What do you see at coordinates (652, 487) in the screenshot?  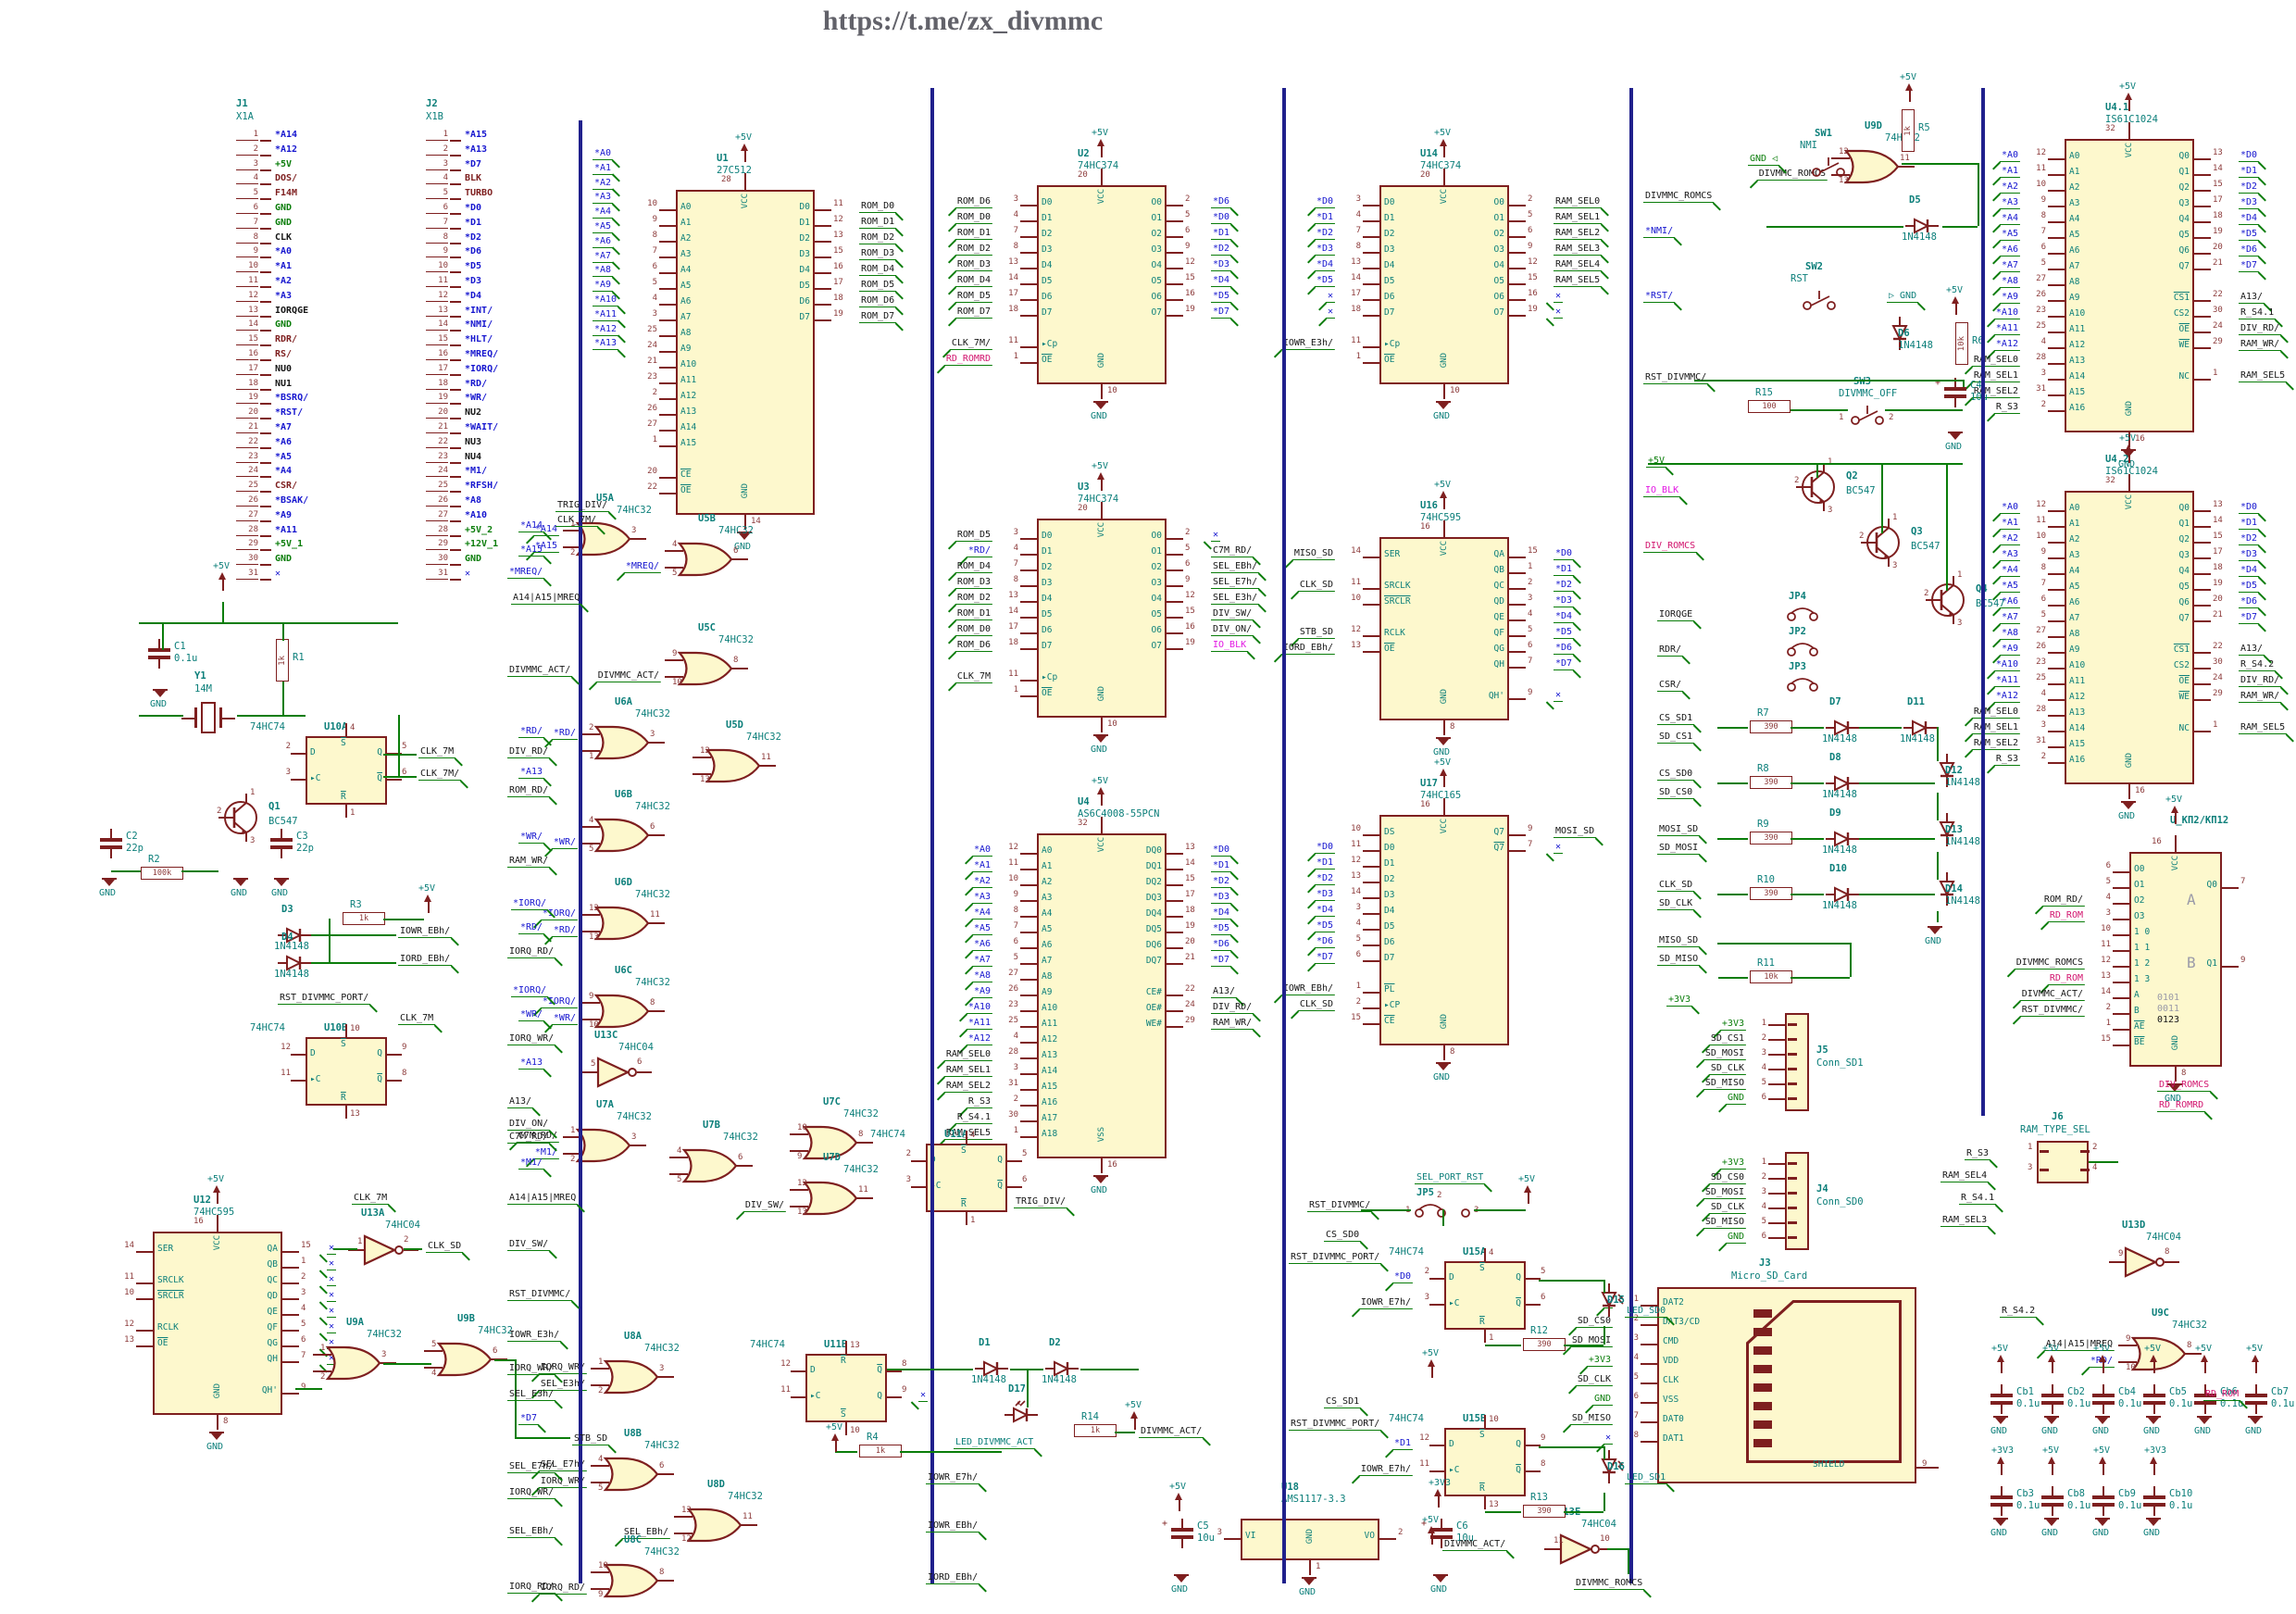 I see `ic-u1-pin-22: 22` at bounding box center [652, 487].